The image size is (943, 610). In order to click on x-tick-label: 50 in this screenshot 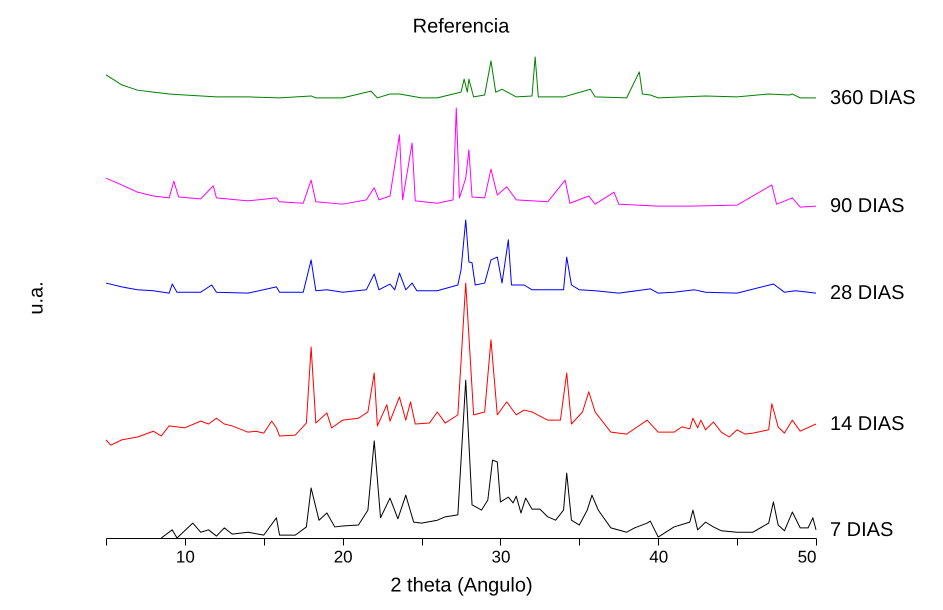, I will do `click(807, 557)`.